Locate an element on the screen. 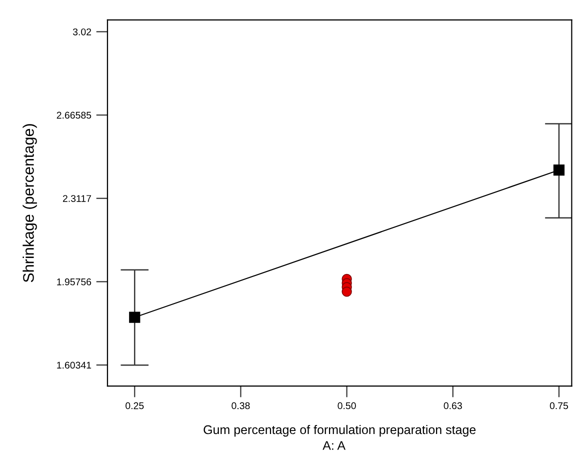  text: A is located at coordinates (334, 445).